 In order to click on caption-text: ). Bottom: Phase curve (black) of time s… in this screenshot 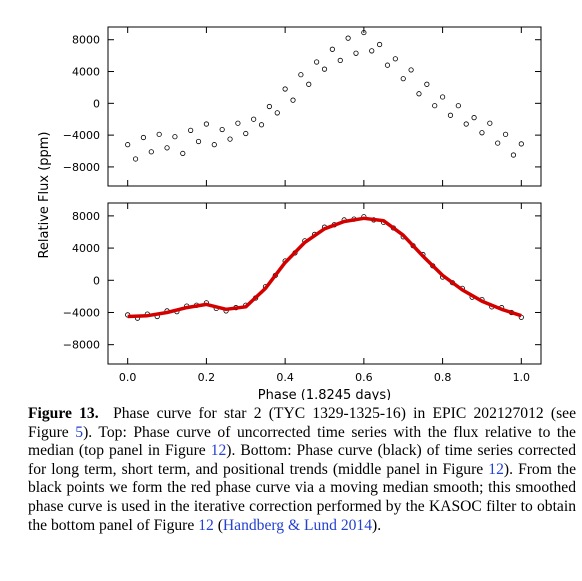, I will do `click(302, 460)`.